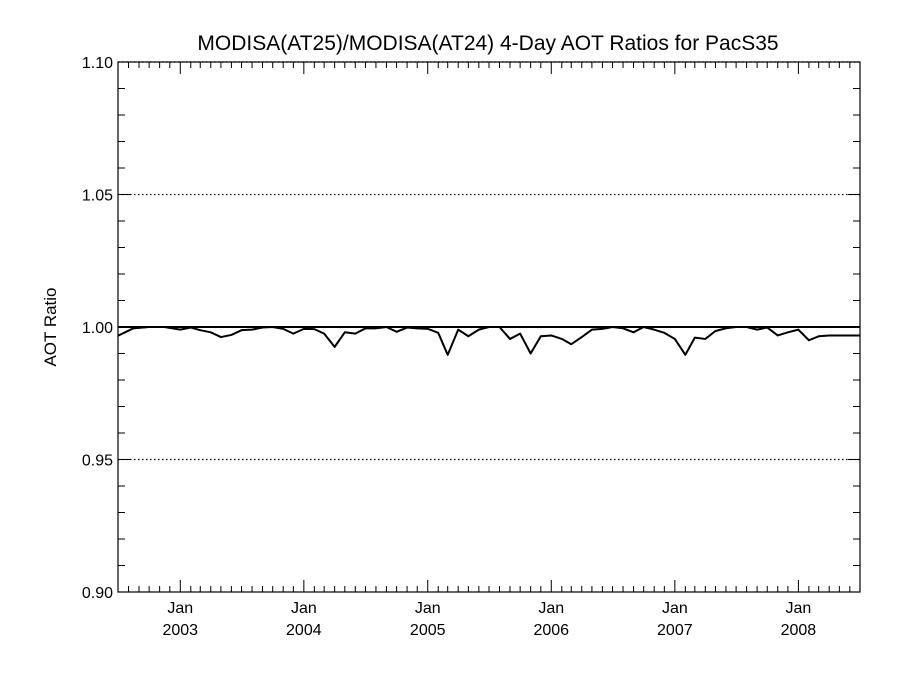  Describe the element at coordinates (675, 608) in the screenshot. I see `x-tick-month-4: Jan` at that location.